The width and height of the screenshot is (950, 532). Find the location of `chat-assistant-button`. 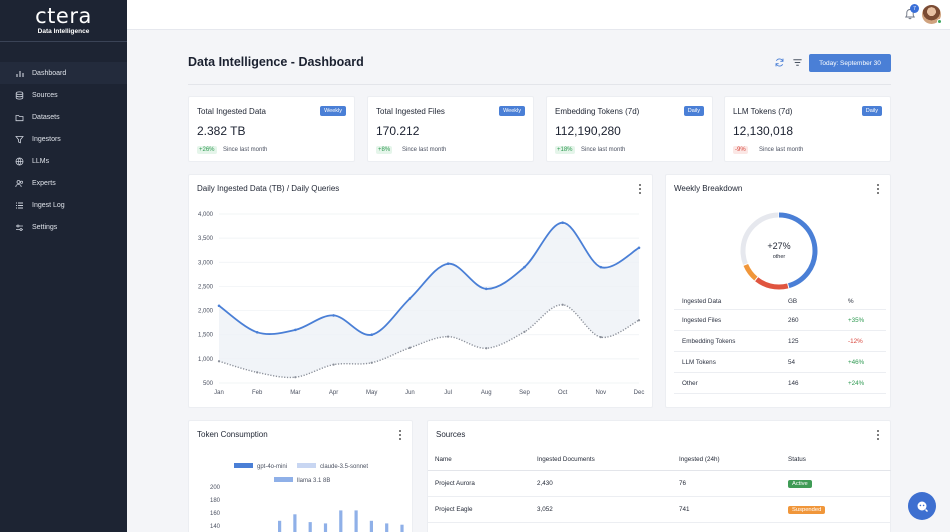

chat-assistant-button is located at coordinates (922, 506).